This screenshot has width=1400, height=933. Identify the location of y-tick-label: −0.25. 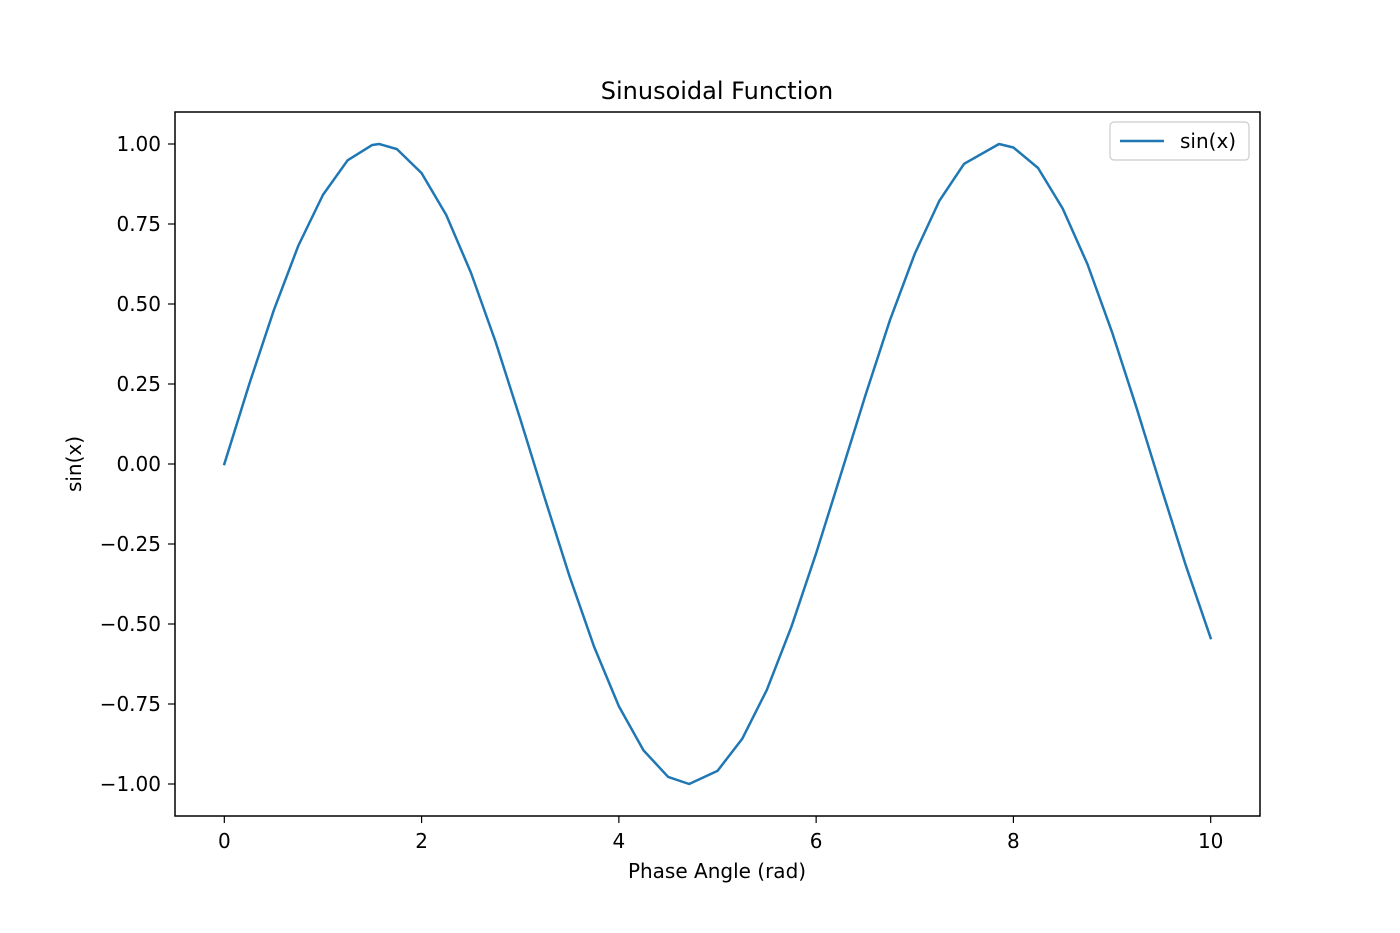
(130, 544).